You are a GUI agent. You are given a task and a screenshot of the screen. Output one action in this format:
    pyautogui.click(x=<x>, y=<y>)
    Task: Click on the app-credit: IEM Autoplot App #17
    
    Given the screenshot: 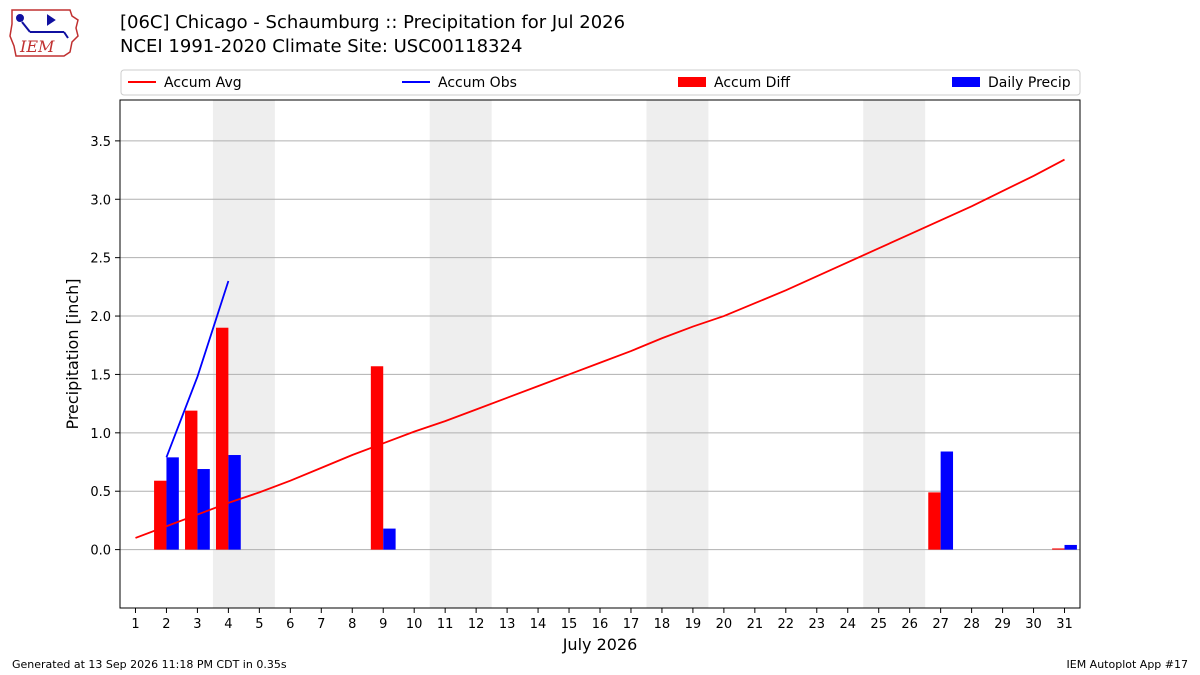 What is the action you would take?
    pyautogui.click(x=1127, y=664)
    